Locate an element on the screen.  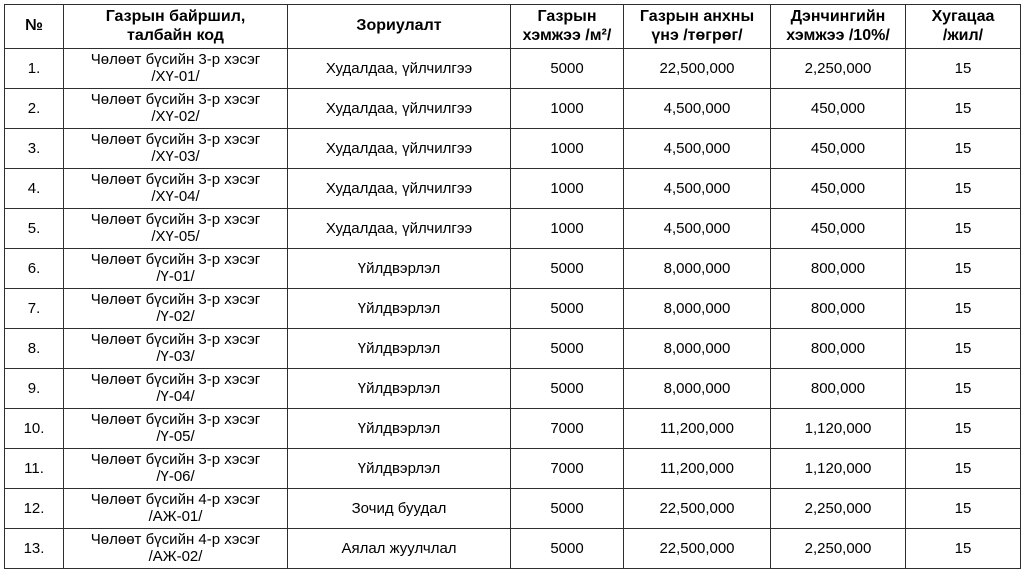
cell-no: 5. is located at coordinates (34, 228).